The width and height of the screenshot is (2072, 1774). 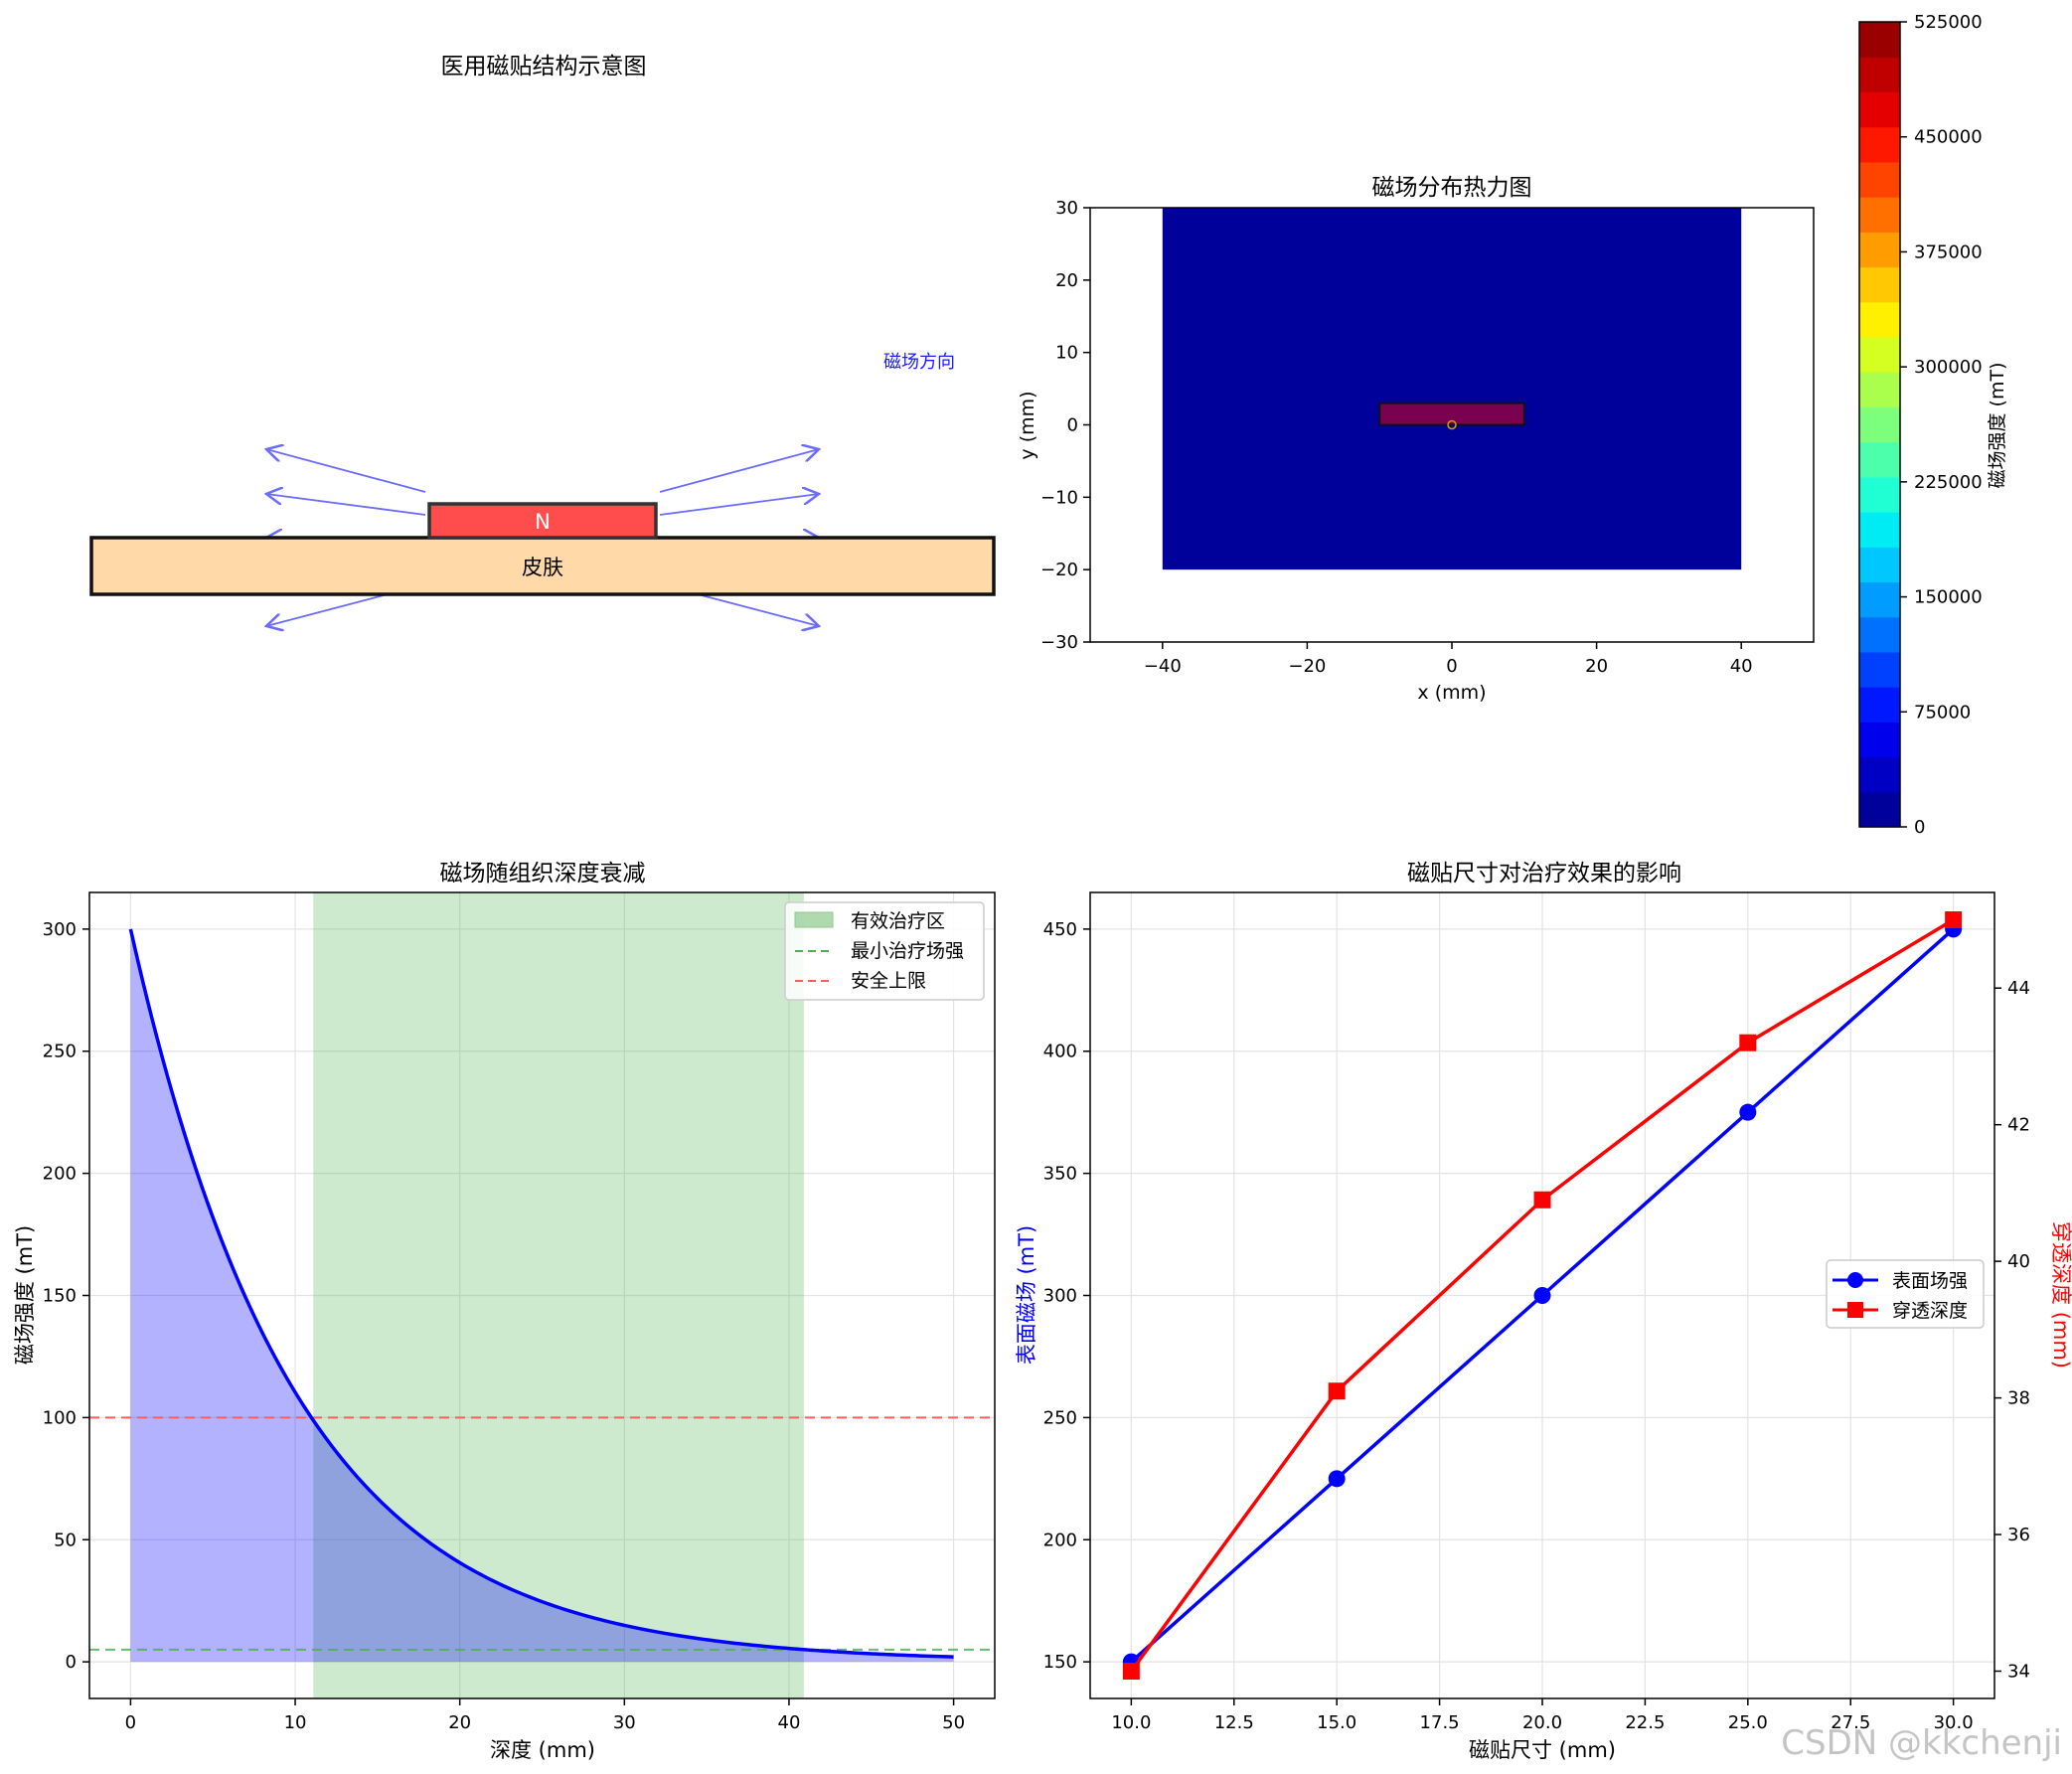 I want to click on legend-label-safety-limit: 安全上限, so click(x=888, y=981).